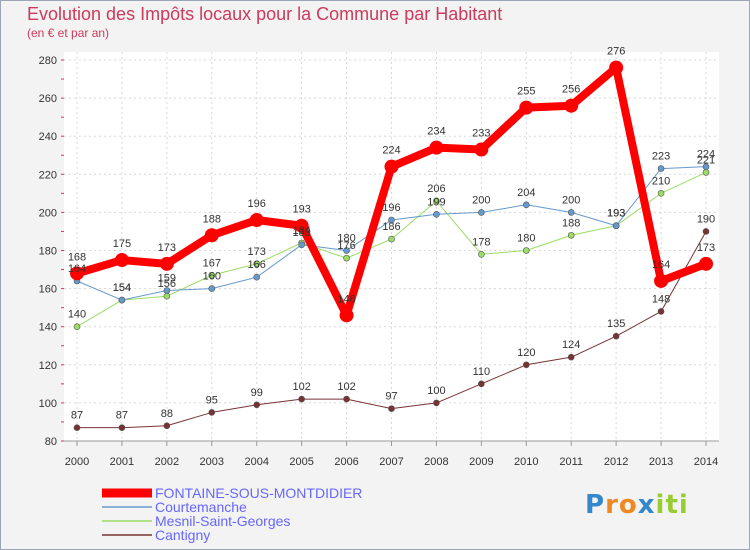 This screenshot has height=550, width=750. Describe the element at coordinates (628, 505) in the screenshot. I see `brand-letter: o` at that location.